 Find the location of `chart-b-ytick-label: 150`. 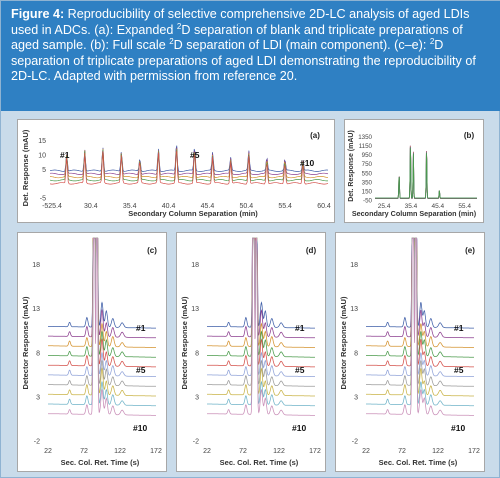

chart-b-ytick-label: 150 is located at coordinates (367, 191).